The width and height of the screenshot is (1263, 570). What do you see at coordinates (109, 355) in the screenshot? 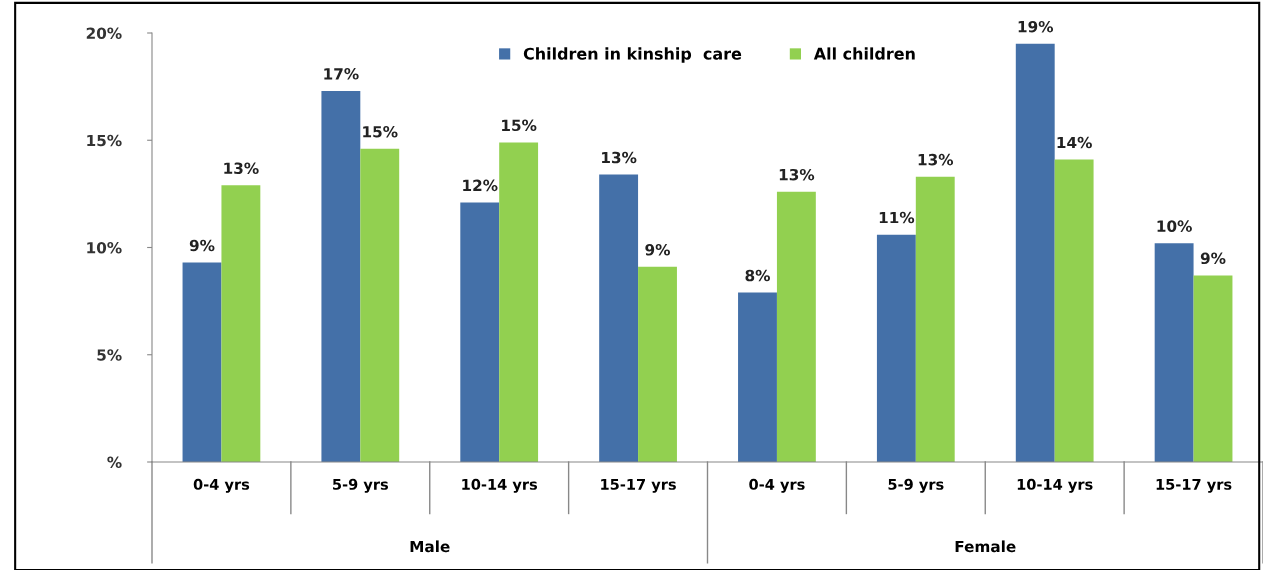
I see `y-tick-label: 5%` at bounding box center [109, 355].